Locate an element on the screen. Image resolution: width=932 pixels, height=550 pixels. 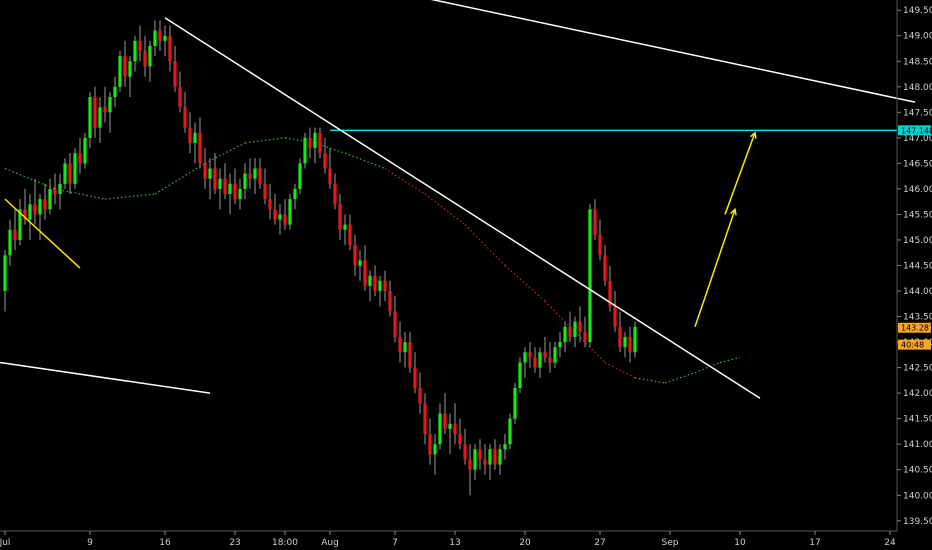
y-tick-label: 146.500 is located at coordinates (917, 164).